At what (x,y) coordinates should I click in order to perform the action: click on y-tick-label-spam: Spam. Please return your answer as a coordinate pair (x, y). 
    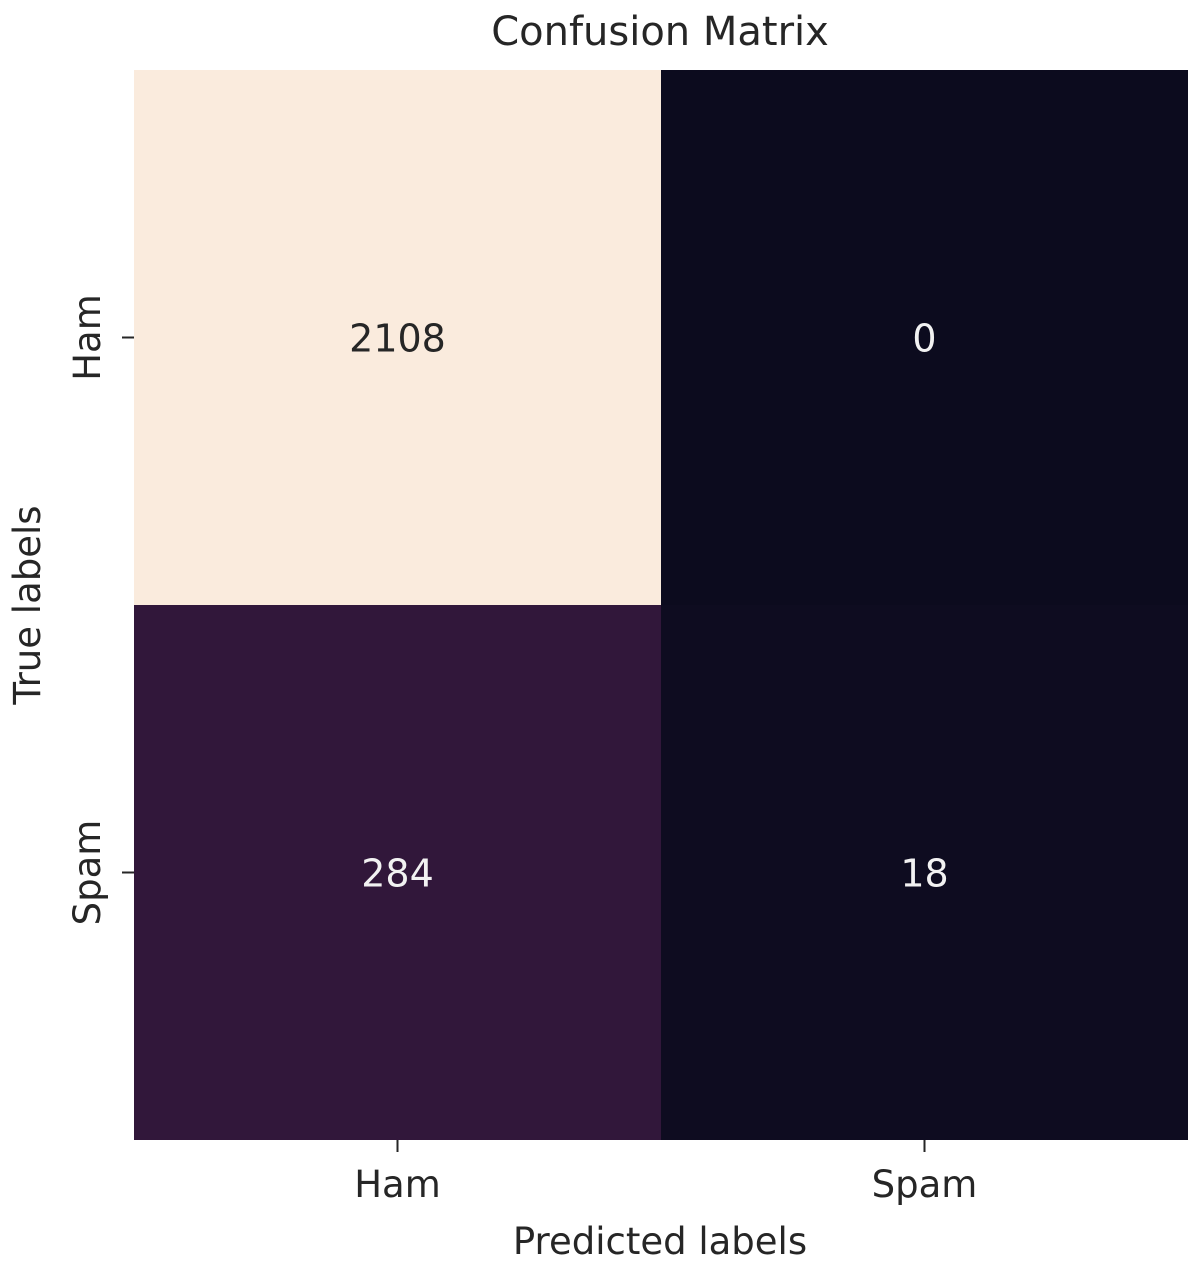
    Looking at the image, I should click on (87, 873).